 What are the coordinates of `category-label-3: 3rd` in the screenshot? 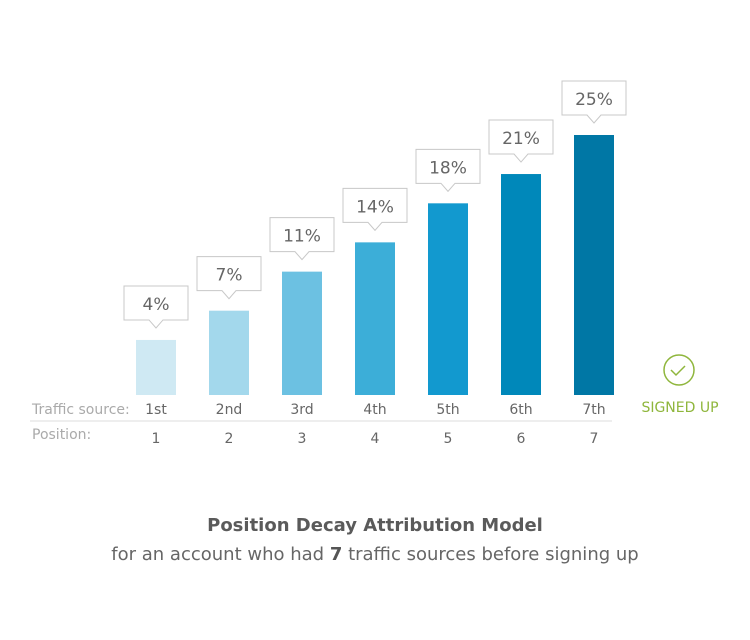 It's located at (301, 410).